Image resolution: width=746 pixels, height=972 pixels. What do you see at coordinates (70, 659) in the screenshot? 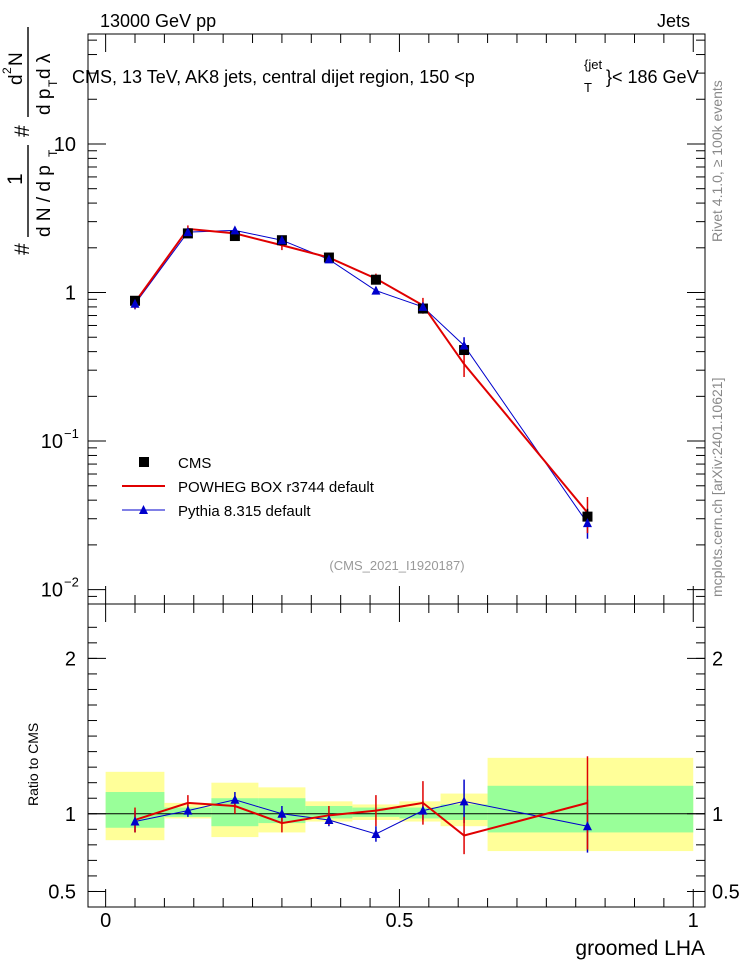
I see `ratio-y-tick-label: 2` at bounding box center [70, 659].